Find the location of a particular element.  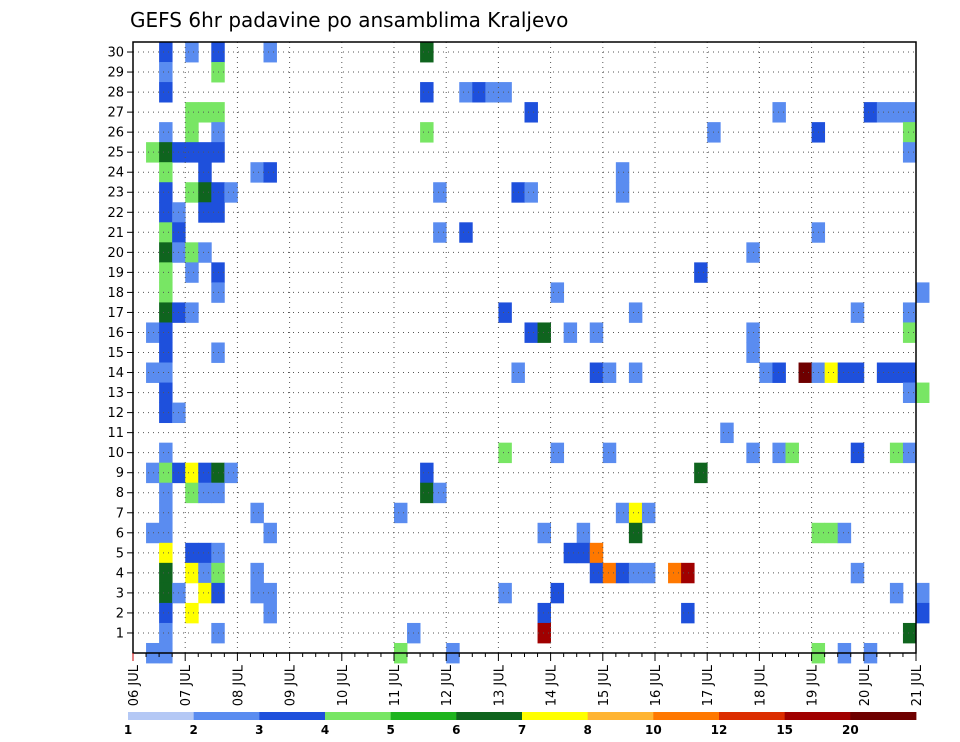

y-tick-label: 16 is located at coordinates (115, 333).